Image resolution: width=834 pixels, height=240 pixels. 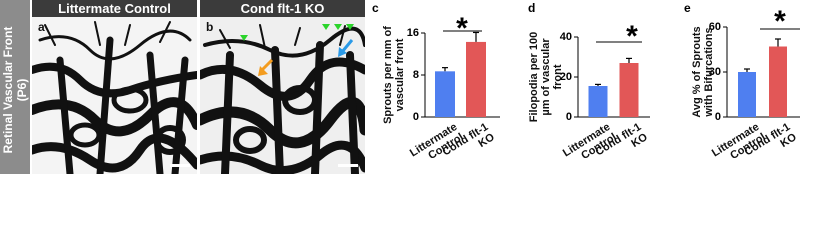 I want to click on image-title: Cond flt-1 KO, so click(x=282, y=8).